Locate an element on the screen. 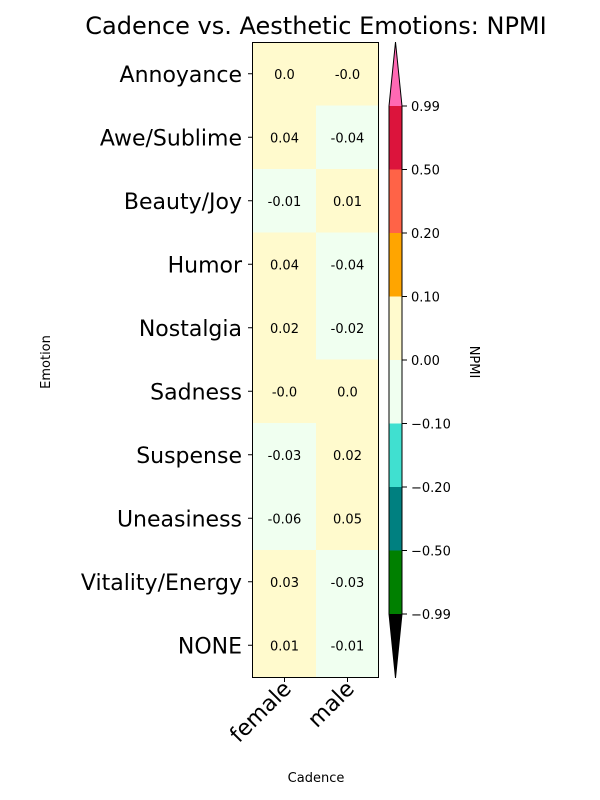 The image size is (600, 800). chart-title: Cadence vs. Aesthetic Emotions: NPMI is located at coordinates (315, 26).